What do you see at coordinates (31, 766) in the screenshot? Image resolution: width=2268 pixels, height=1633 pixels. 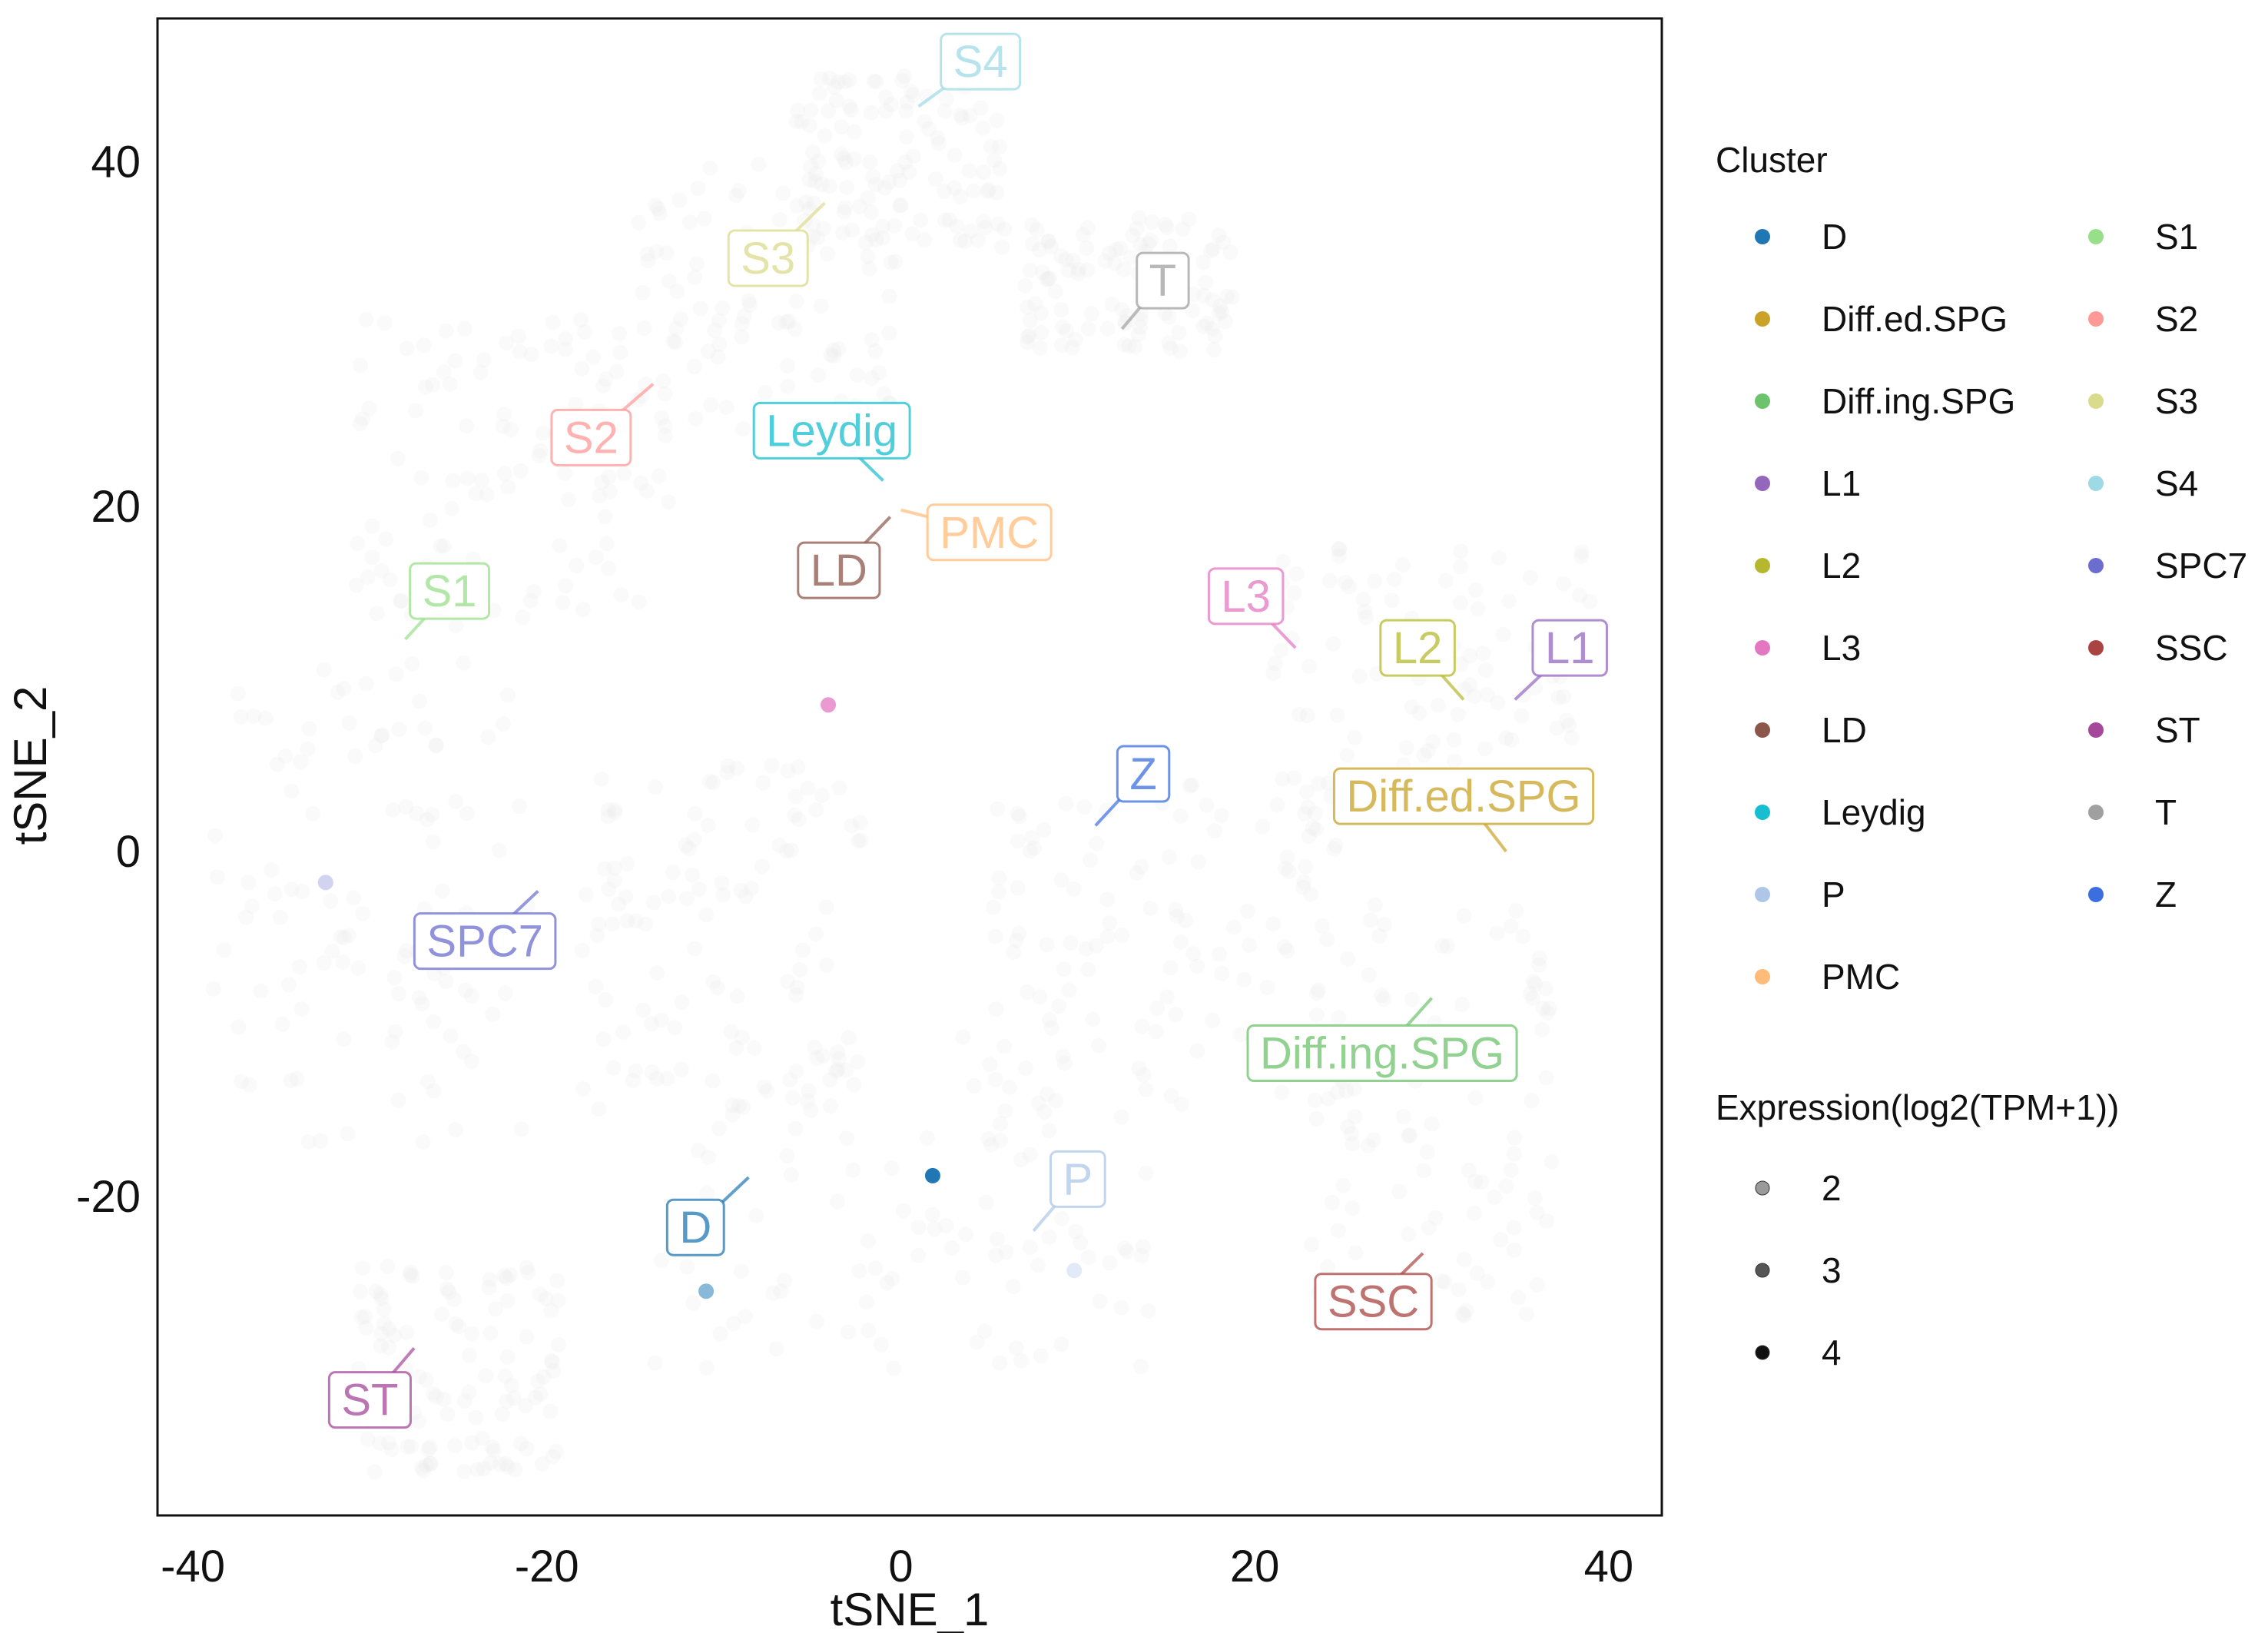 I see `y-axis-title: tSNE_2` at bounding box center [31, 766].